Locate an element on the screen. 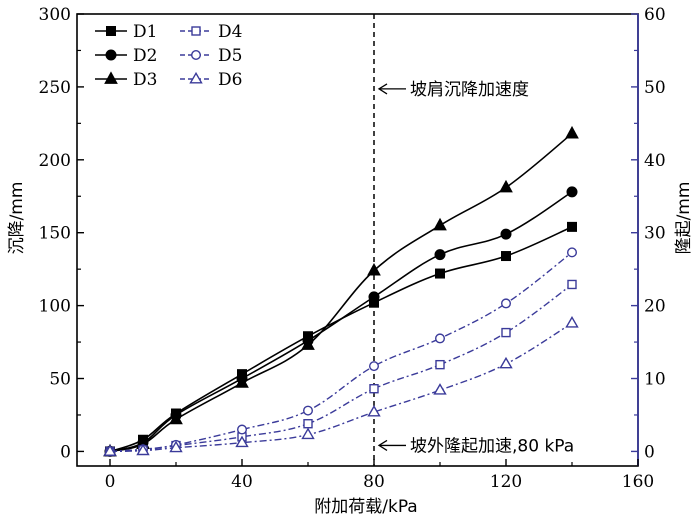 The image size is (700, 520). left-axis-ticks: 0 50 100 150 200 250 300 is located at coordinates (61, 233).